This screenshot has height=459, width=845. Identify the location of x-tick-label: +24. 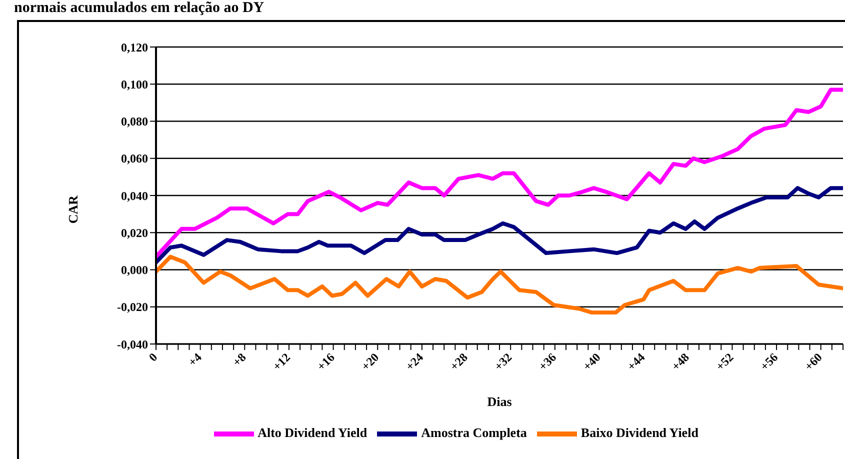
(414, 362).